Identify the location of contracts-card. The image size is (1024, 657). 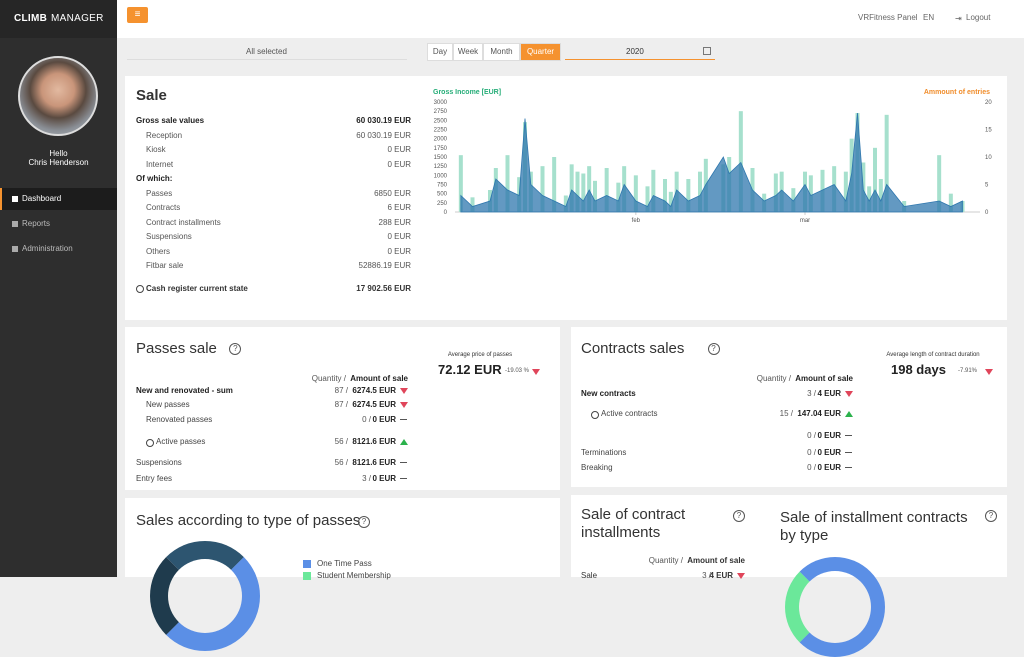
(789, 407).